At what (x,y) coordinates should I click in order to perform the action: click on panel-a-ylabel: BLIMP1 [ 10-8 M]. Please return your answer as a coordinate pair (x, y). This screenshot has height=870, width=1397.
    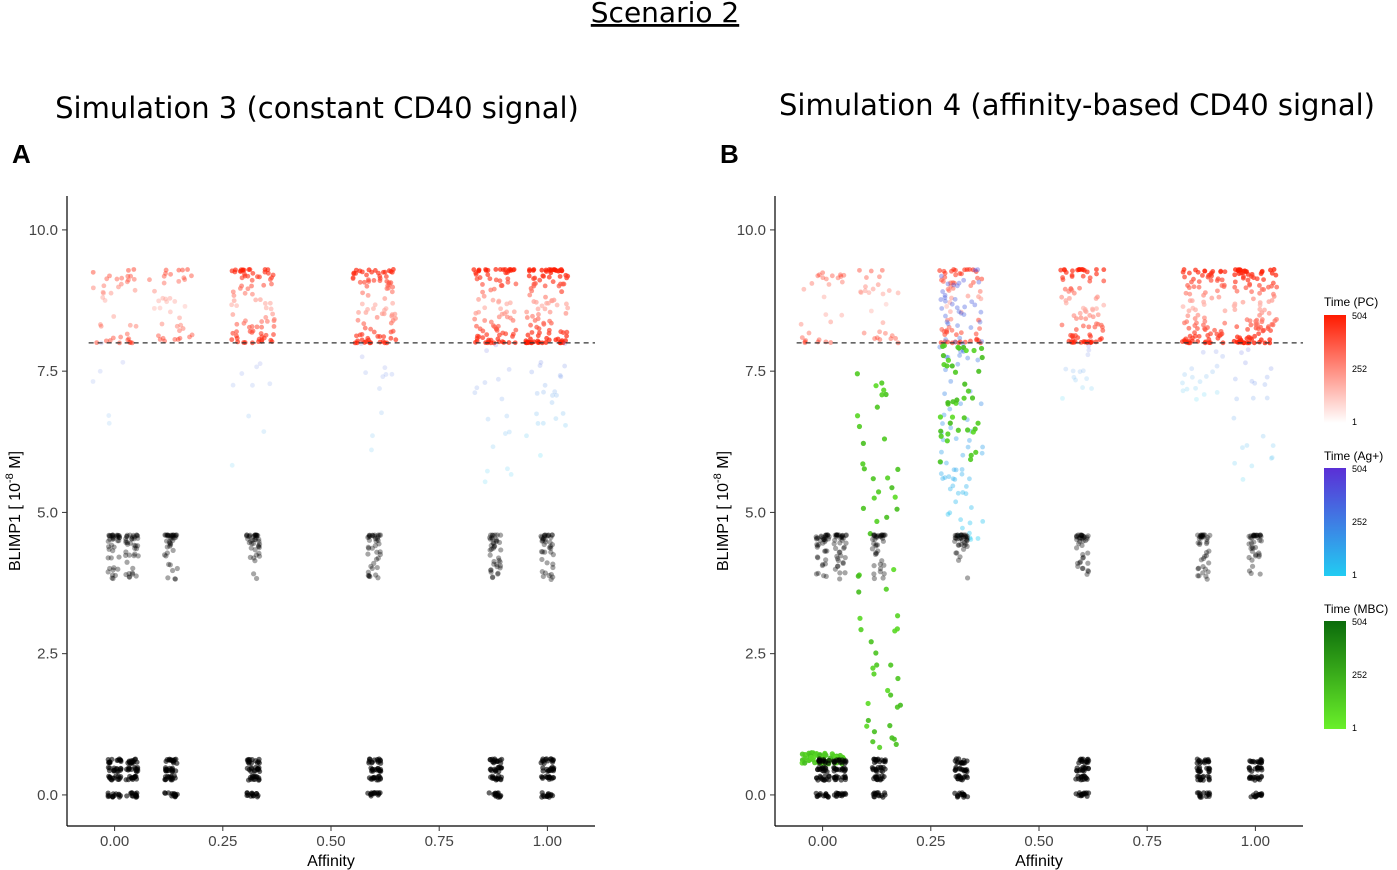
    Looking at the image, I should click on (14, 511).